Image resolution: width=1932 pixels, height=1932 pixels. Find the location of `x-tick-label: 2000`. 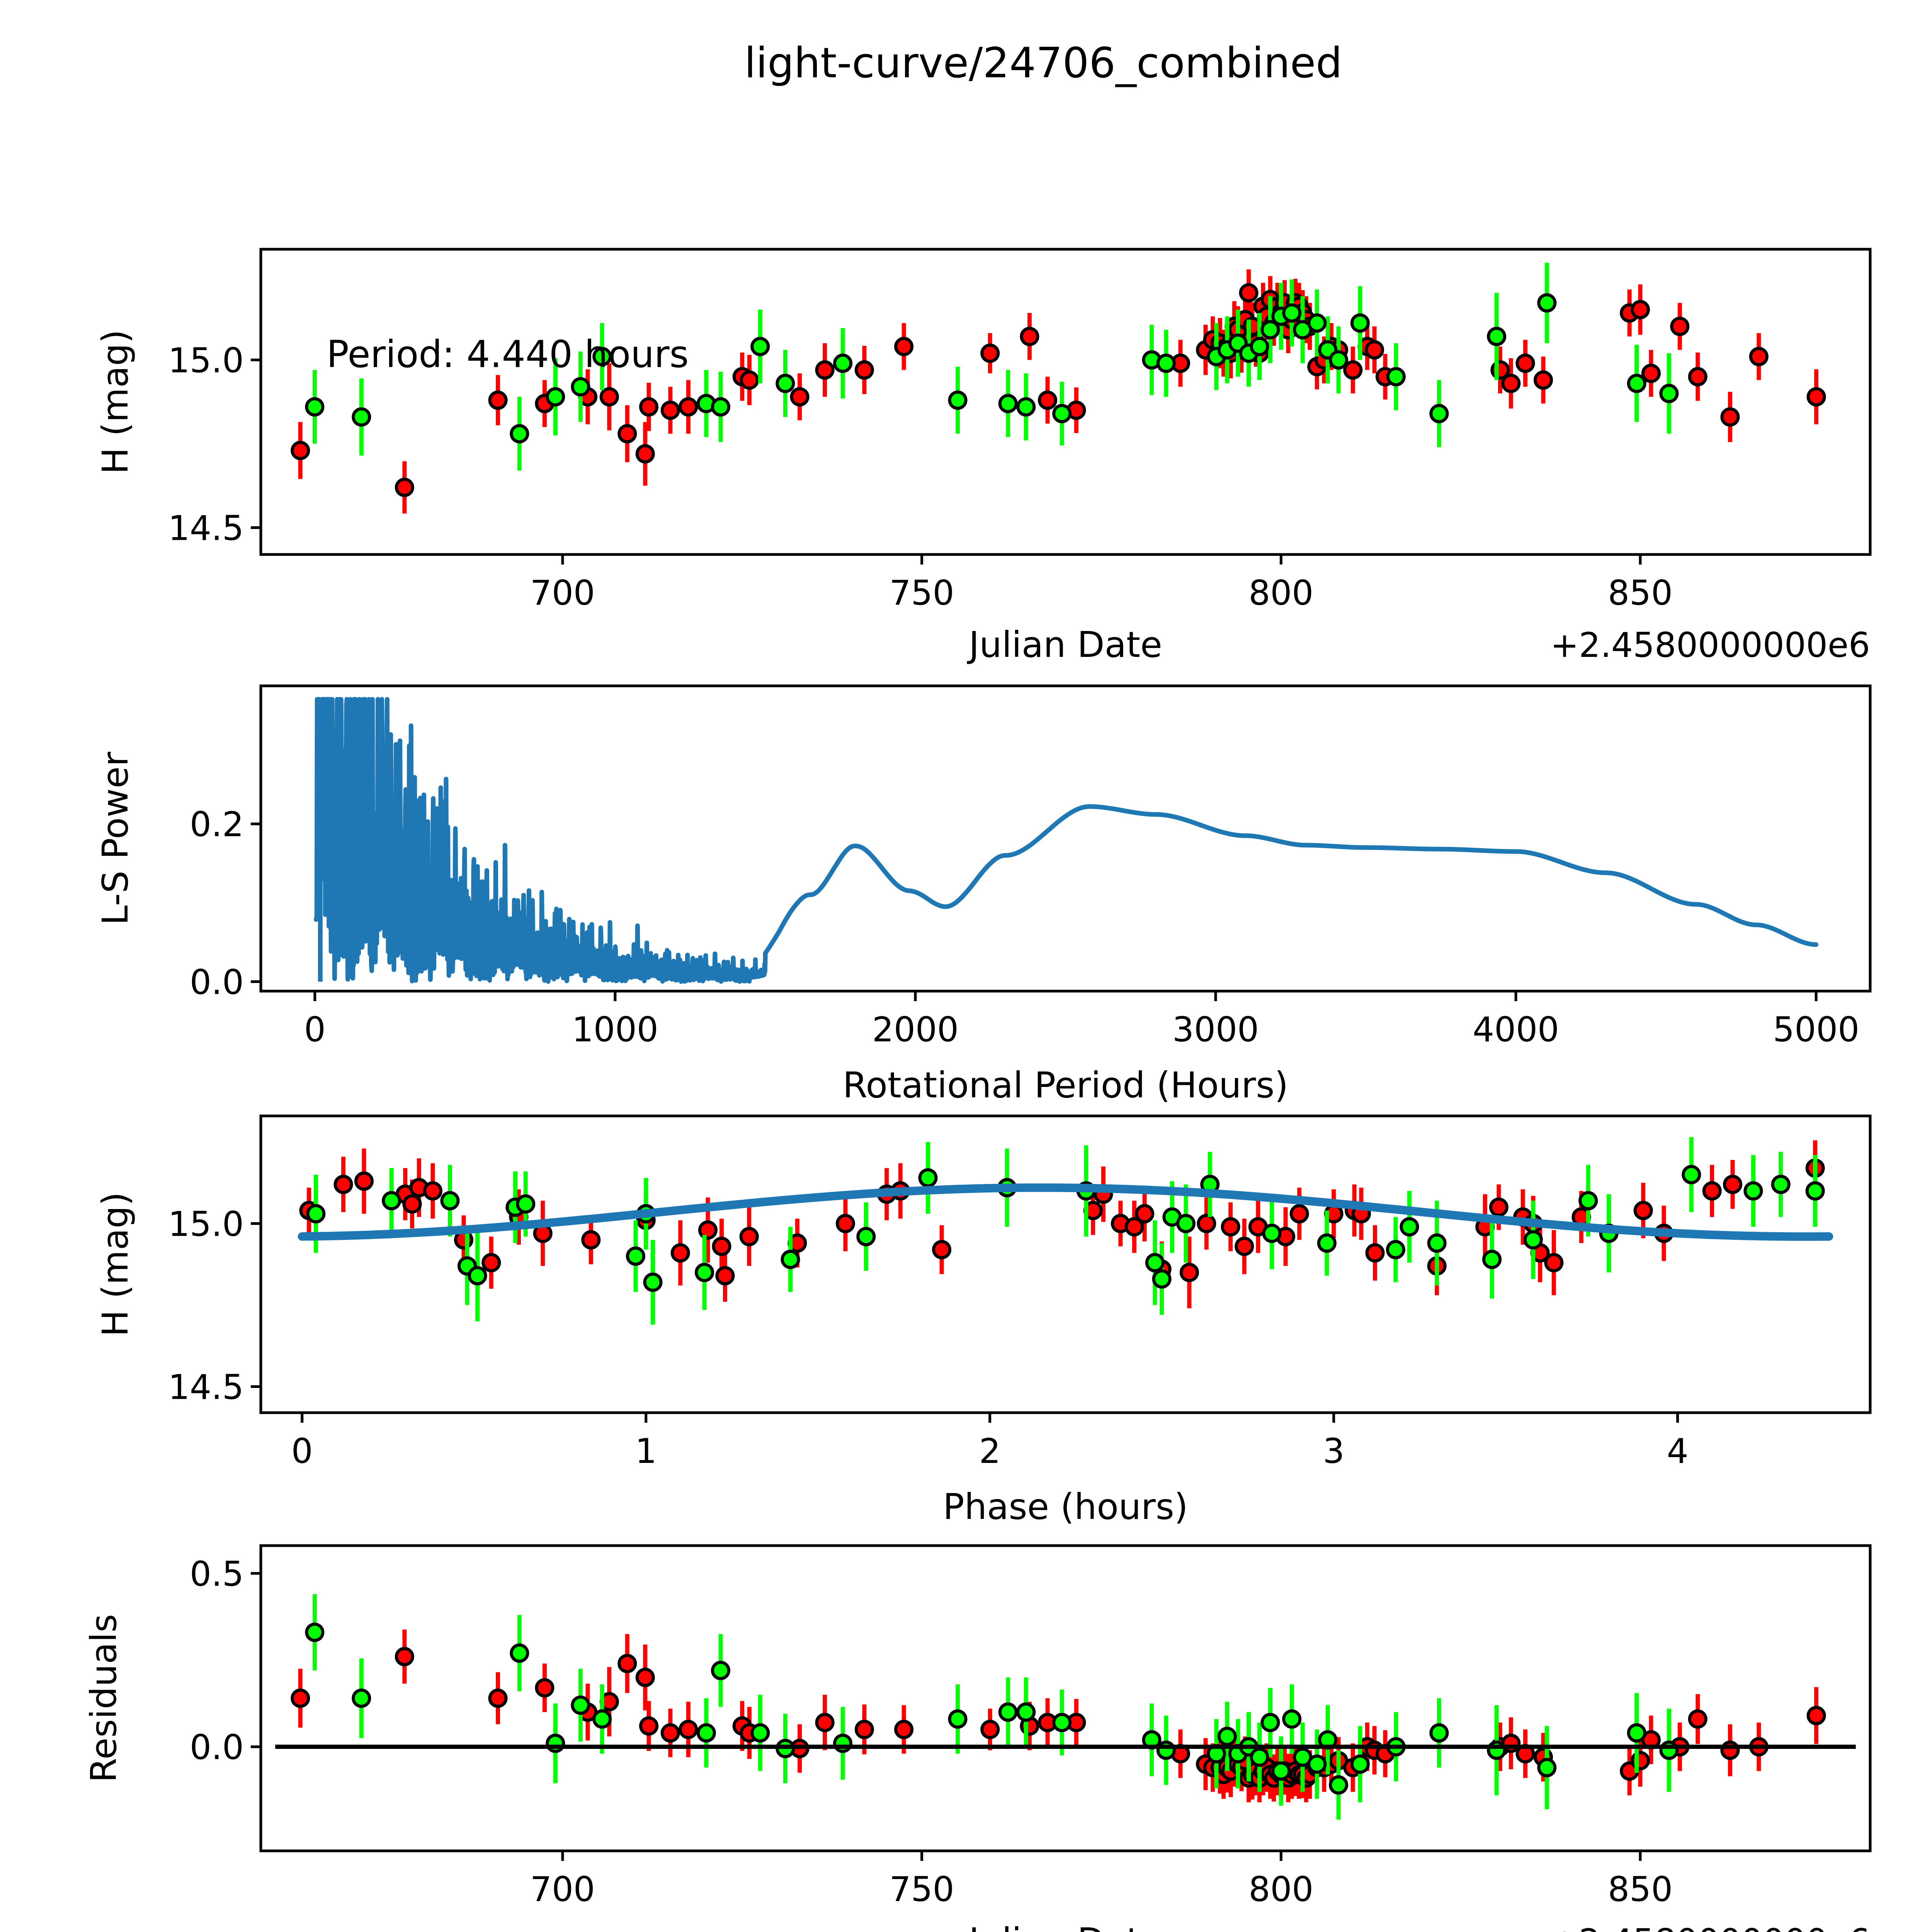

x-tick-label: 2000 is located at coordinates (915, 1029).